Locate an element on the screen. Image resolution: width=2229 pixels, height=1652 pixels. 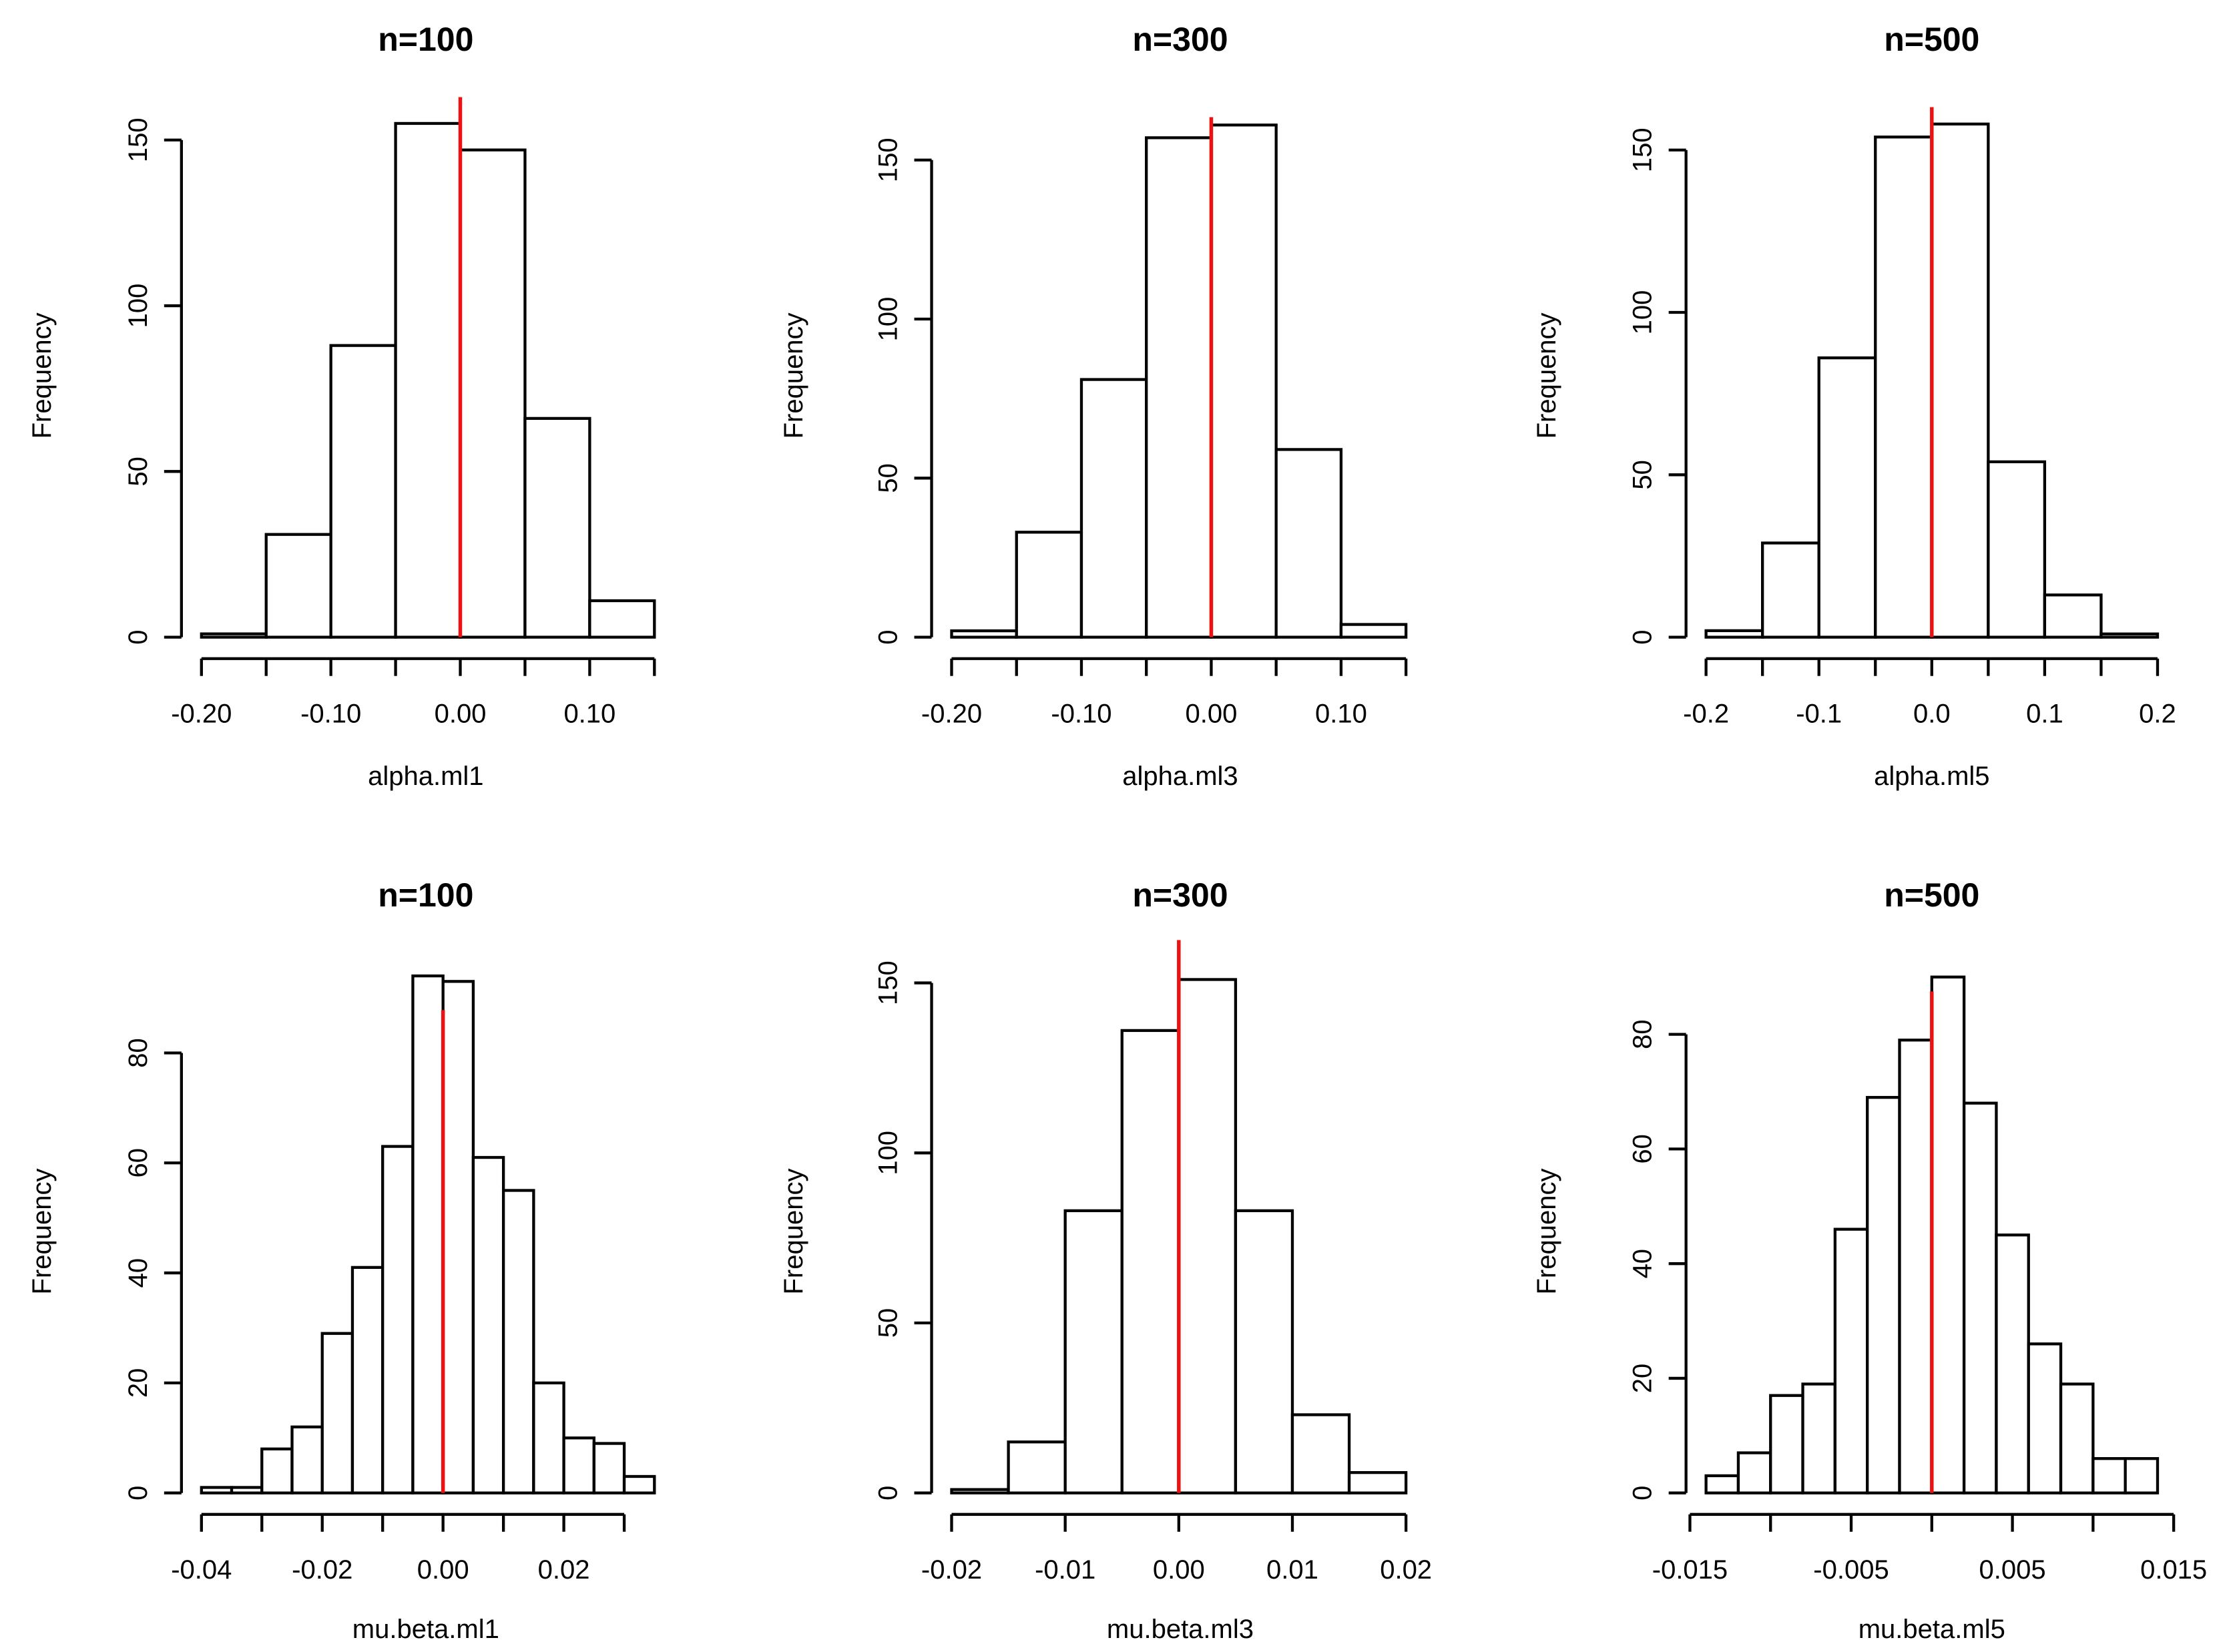
x-tick-label: -0.01 is located at coordinates (1065, 1570).